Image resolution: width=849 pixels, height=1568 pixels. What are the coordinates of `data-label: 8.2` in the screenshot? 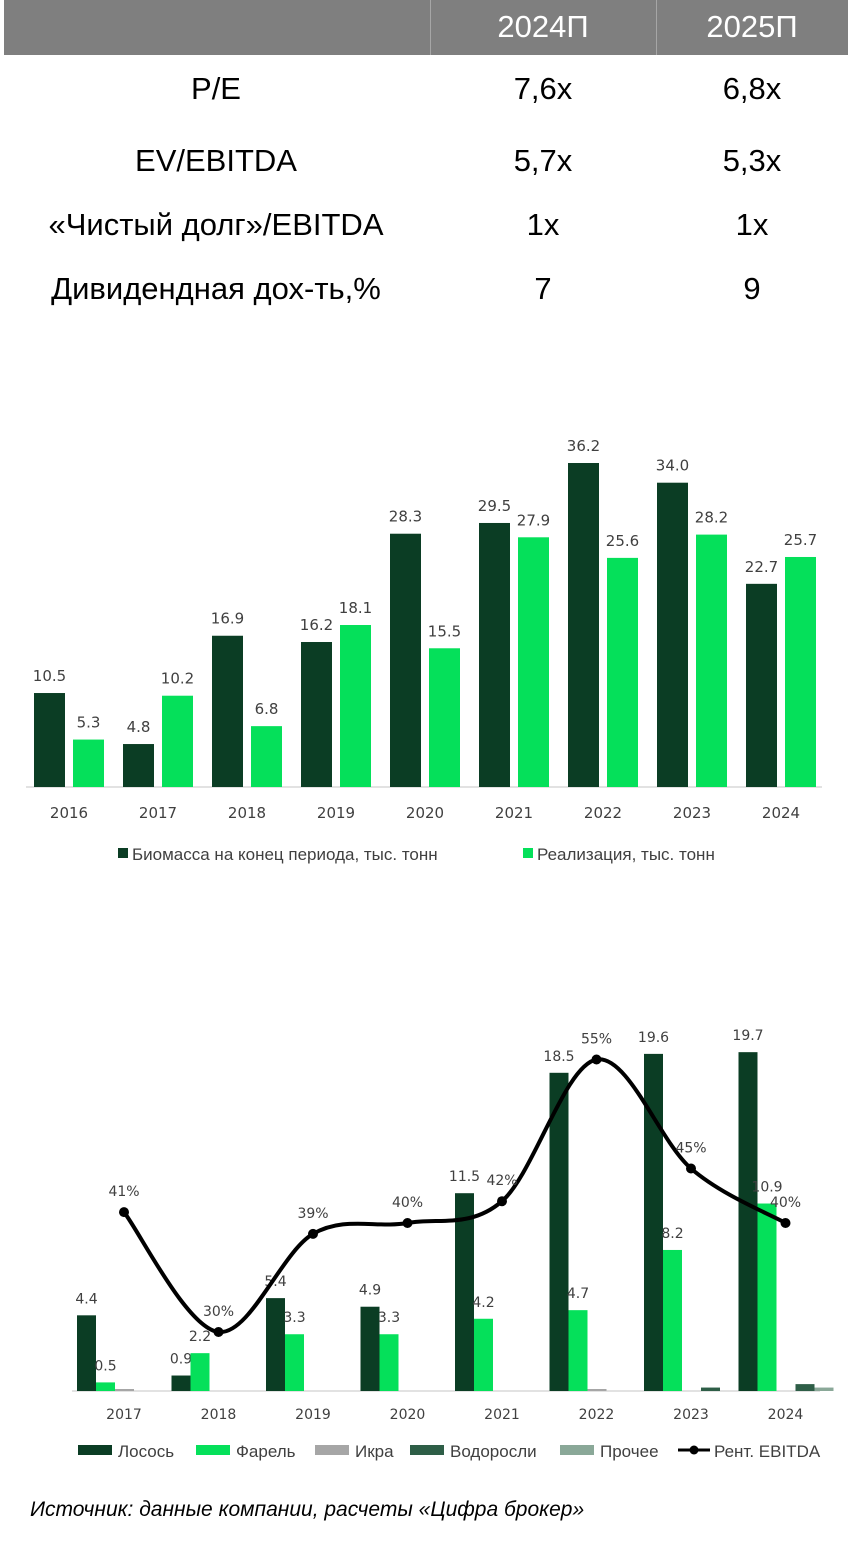 It's located at (672, 1234).